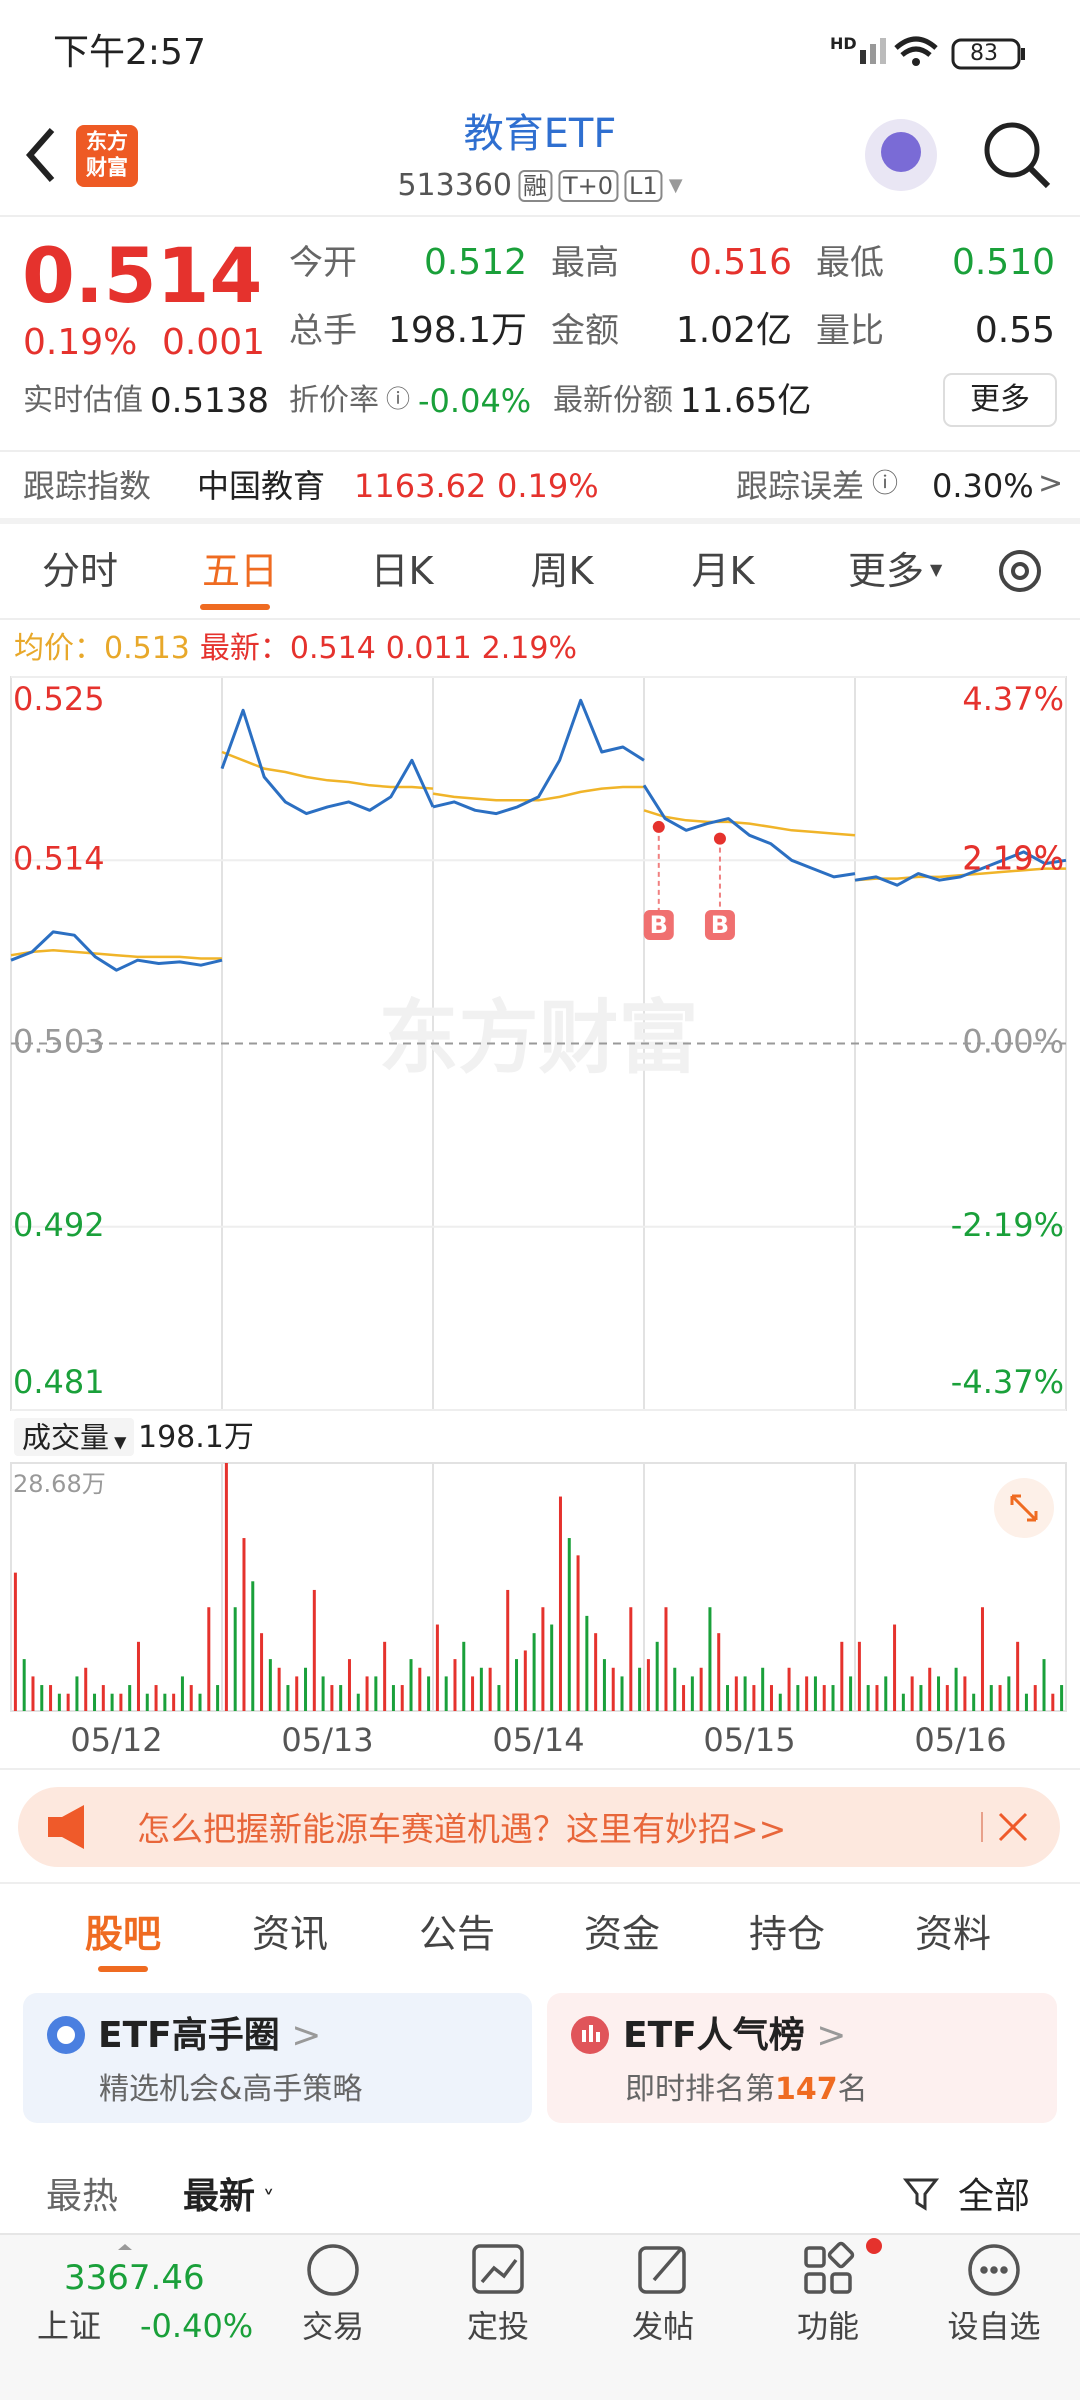  Describe the element at coordinates (585, 331) in the screenshot. I see `field-label: 金额` at that location.